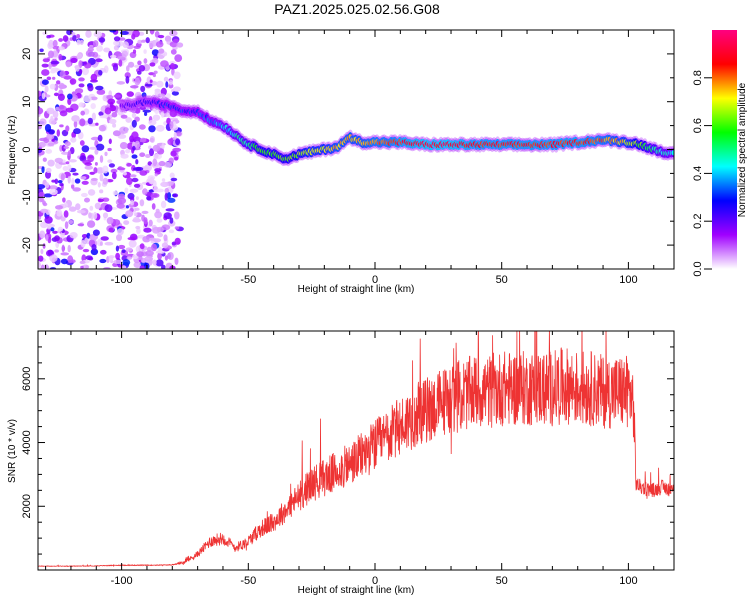 The width and height of the screenshot is (750, 600). What do you see at coordinates (248, 280) in the screenshot?
I see `x-tick-label: -50` at bounding box center [248, 280].